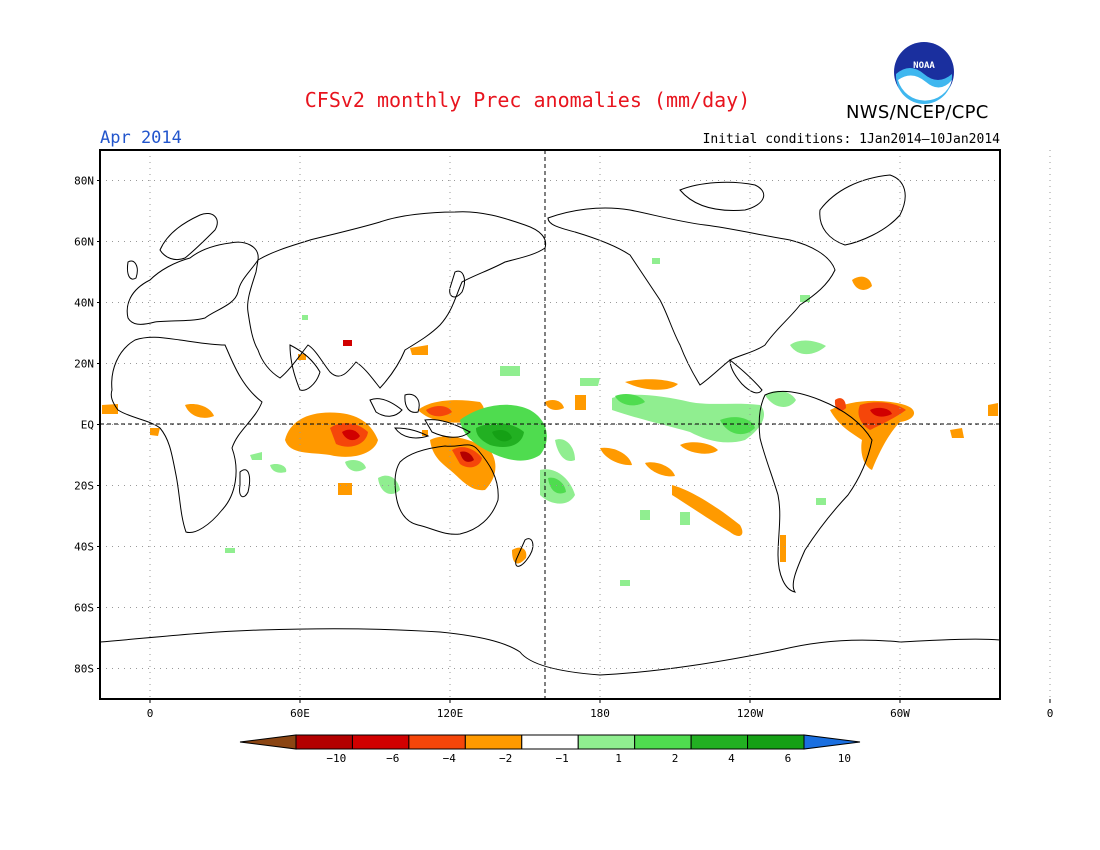 The width and height of the screenshot is (1100, 850). Describe the element at coordinates (844, 758) in the screenshot. I see `colorbar-label: 10` at that location.